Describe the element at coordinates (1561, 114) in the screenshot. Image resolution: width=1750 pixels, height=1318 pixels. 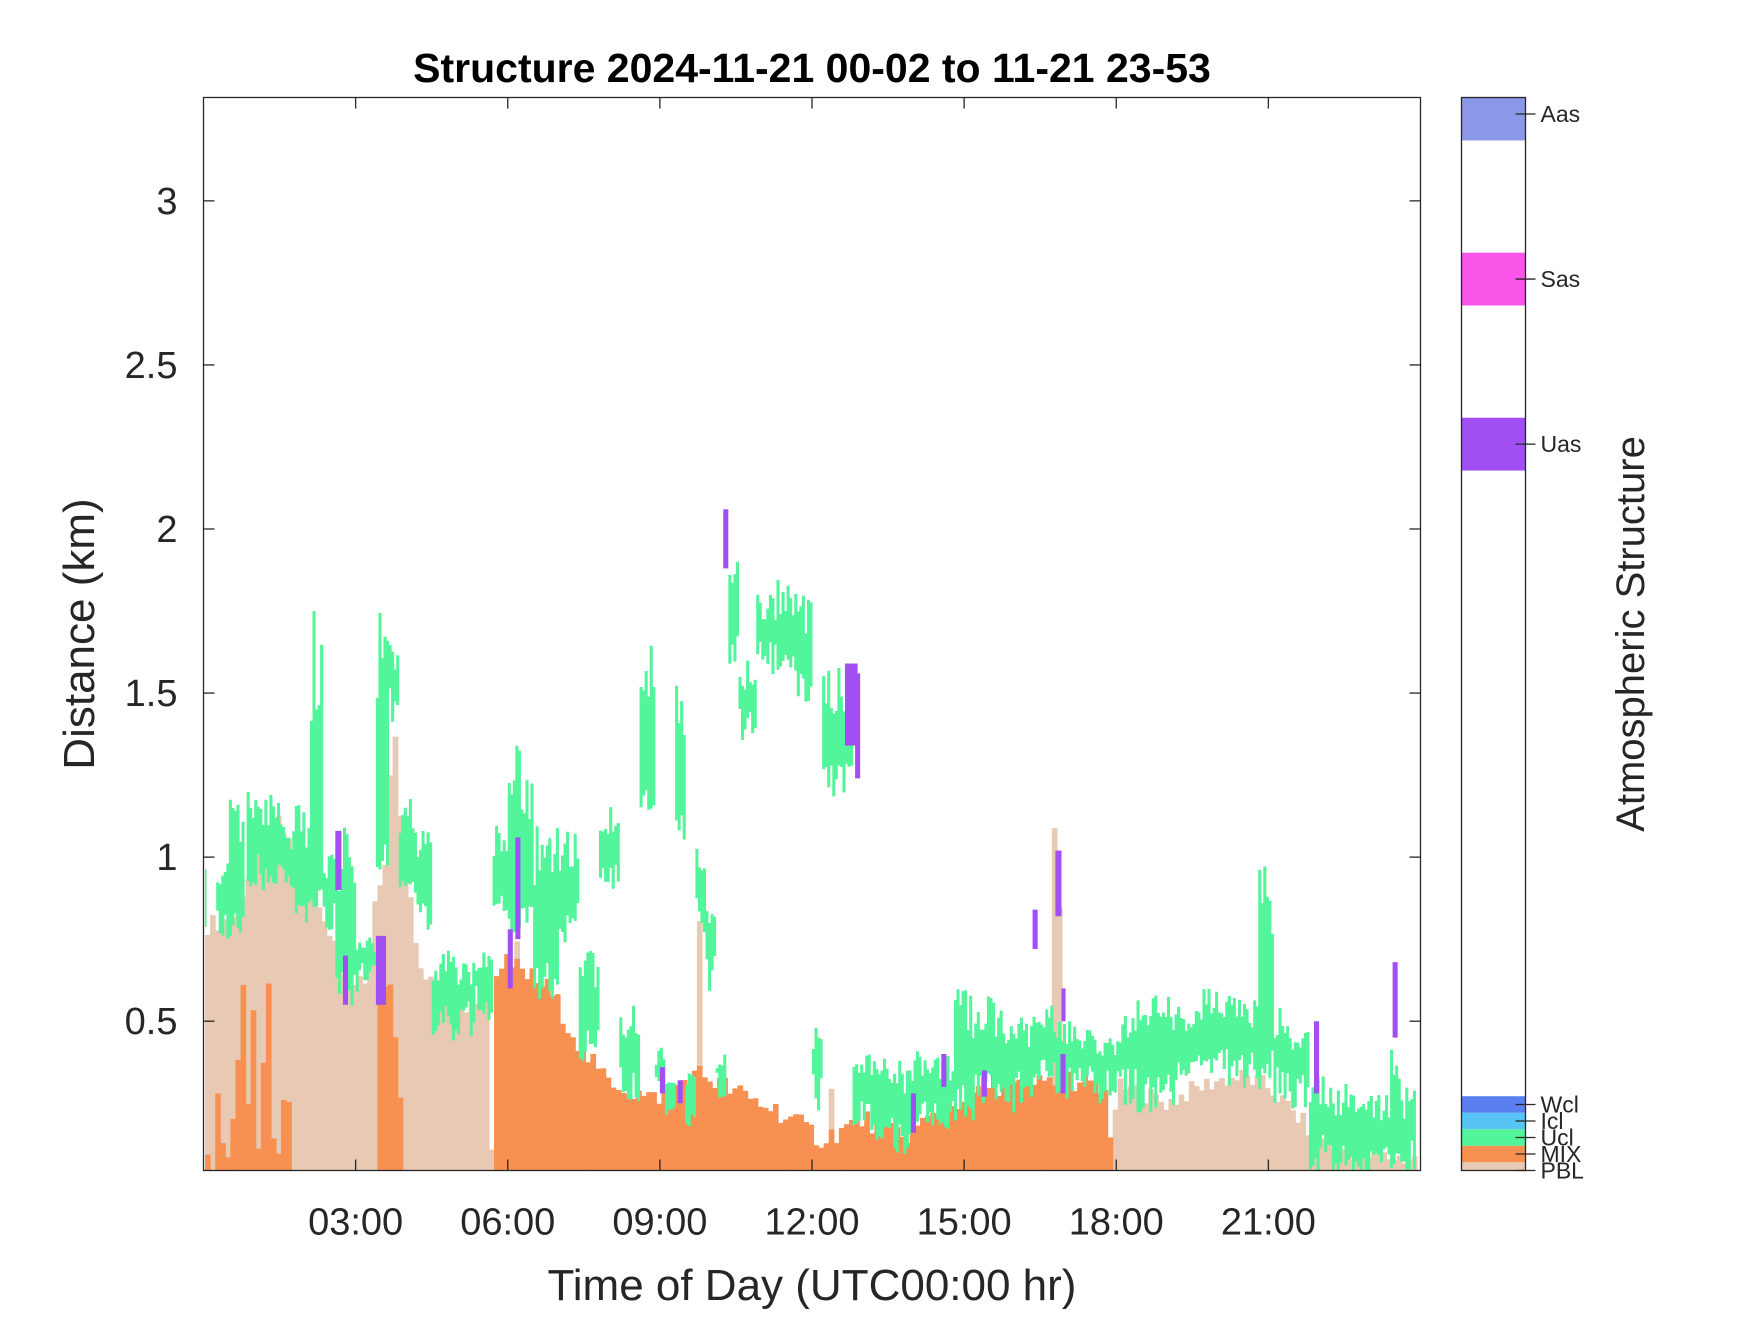
I see `colorbar-tick-label: Aas` at that location.